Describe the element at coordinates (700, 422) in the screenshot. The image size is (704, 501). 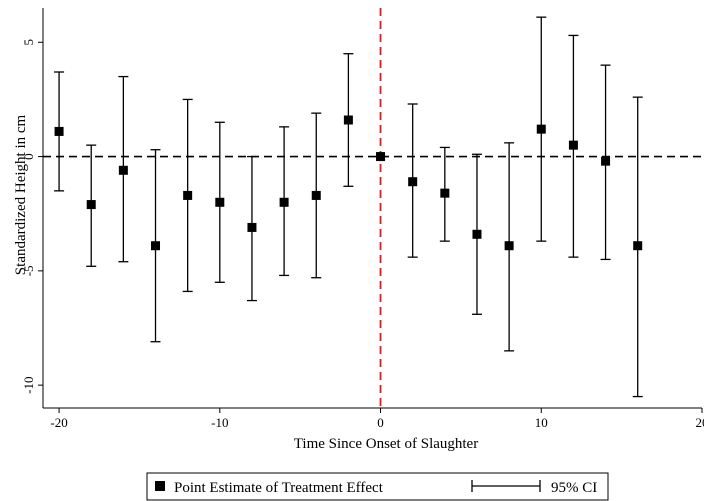
I see `x-tick-label: 20` at that location.